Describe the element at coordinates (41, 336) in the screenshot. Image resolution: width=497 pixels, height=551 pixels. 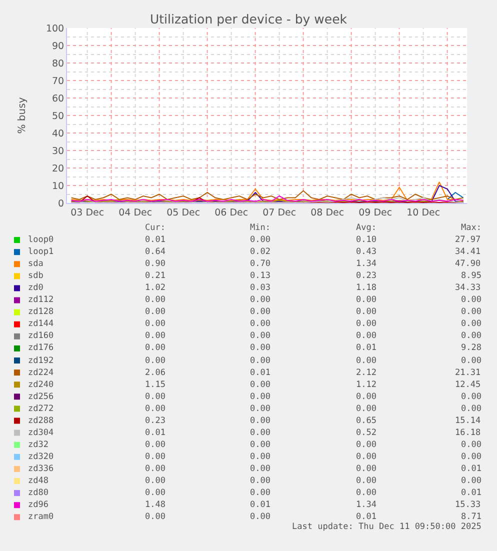
I see `legend-label: zd160` at that location.